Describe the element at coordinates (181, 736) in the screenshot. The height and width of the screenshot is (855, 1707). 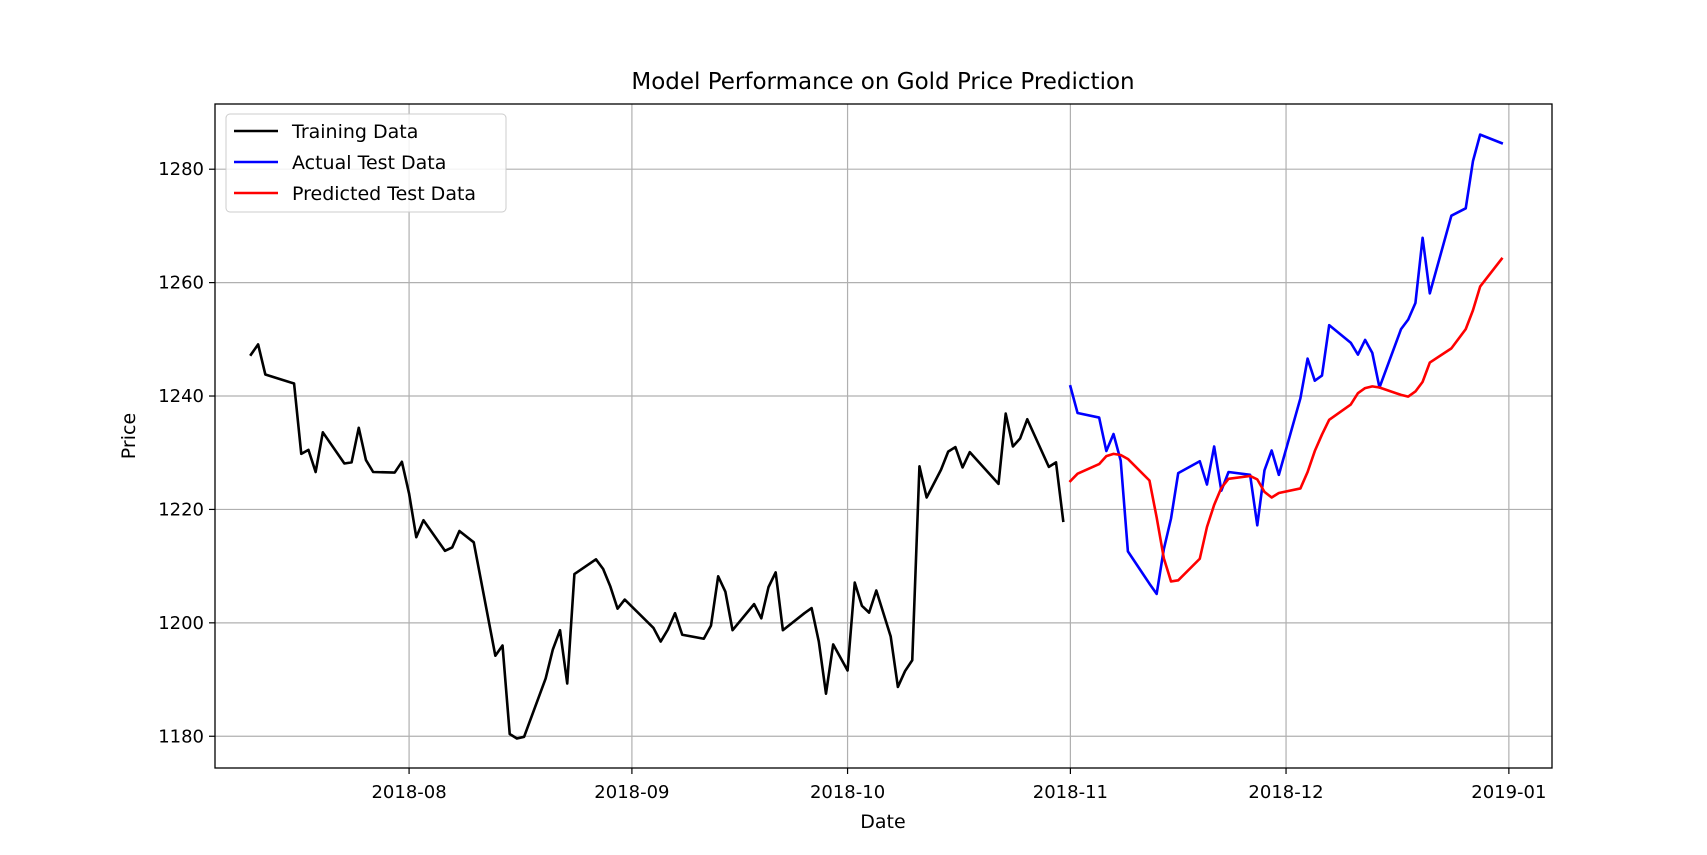
I see `y-tick-label: 1180` at that location.